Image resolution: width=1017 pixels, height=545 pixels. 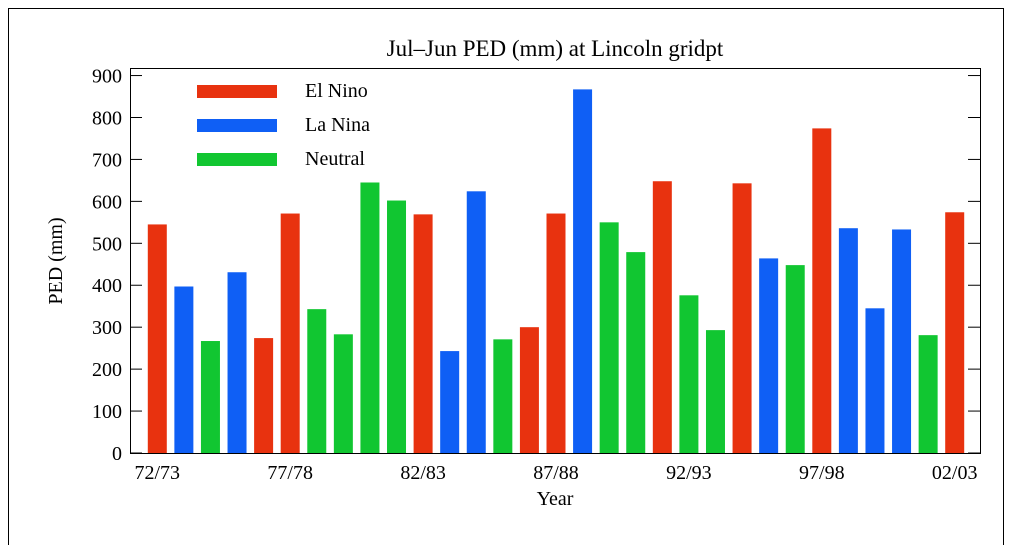 What do you see at coordinates (689, 473) in the screenshot?
I see `x-tick-label: 92/93` at bounding box center [689, 473].